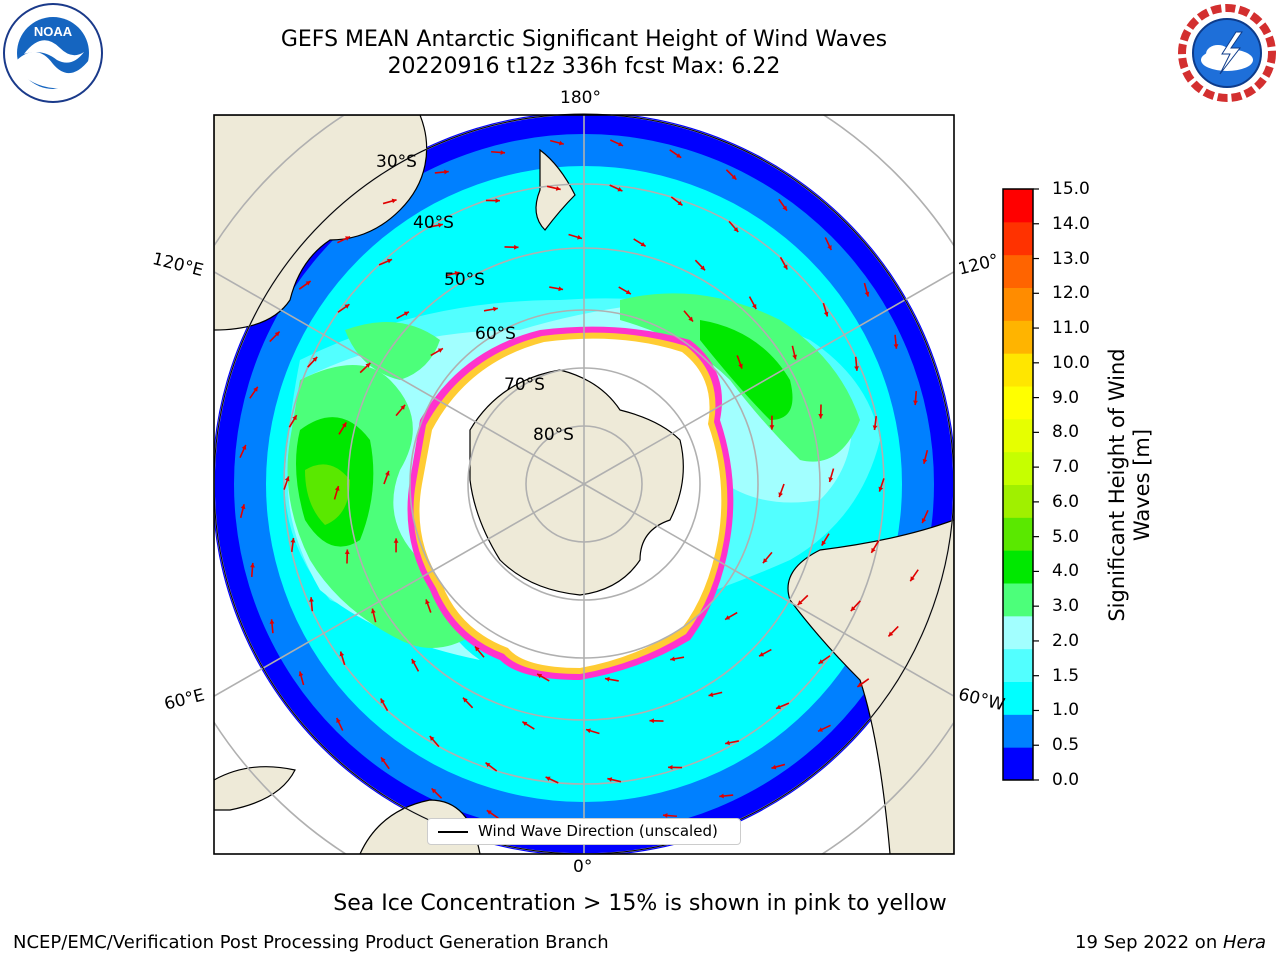  What do you see at coordinates (53, 53) in the screenshot?
I see `noaa-logo: NOAA` at bounding box center [53, 53].